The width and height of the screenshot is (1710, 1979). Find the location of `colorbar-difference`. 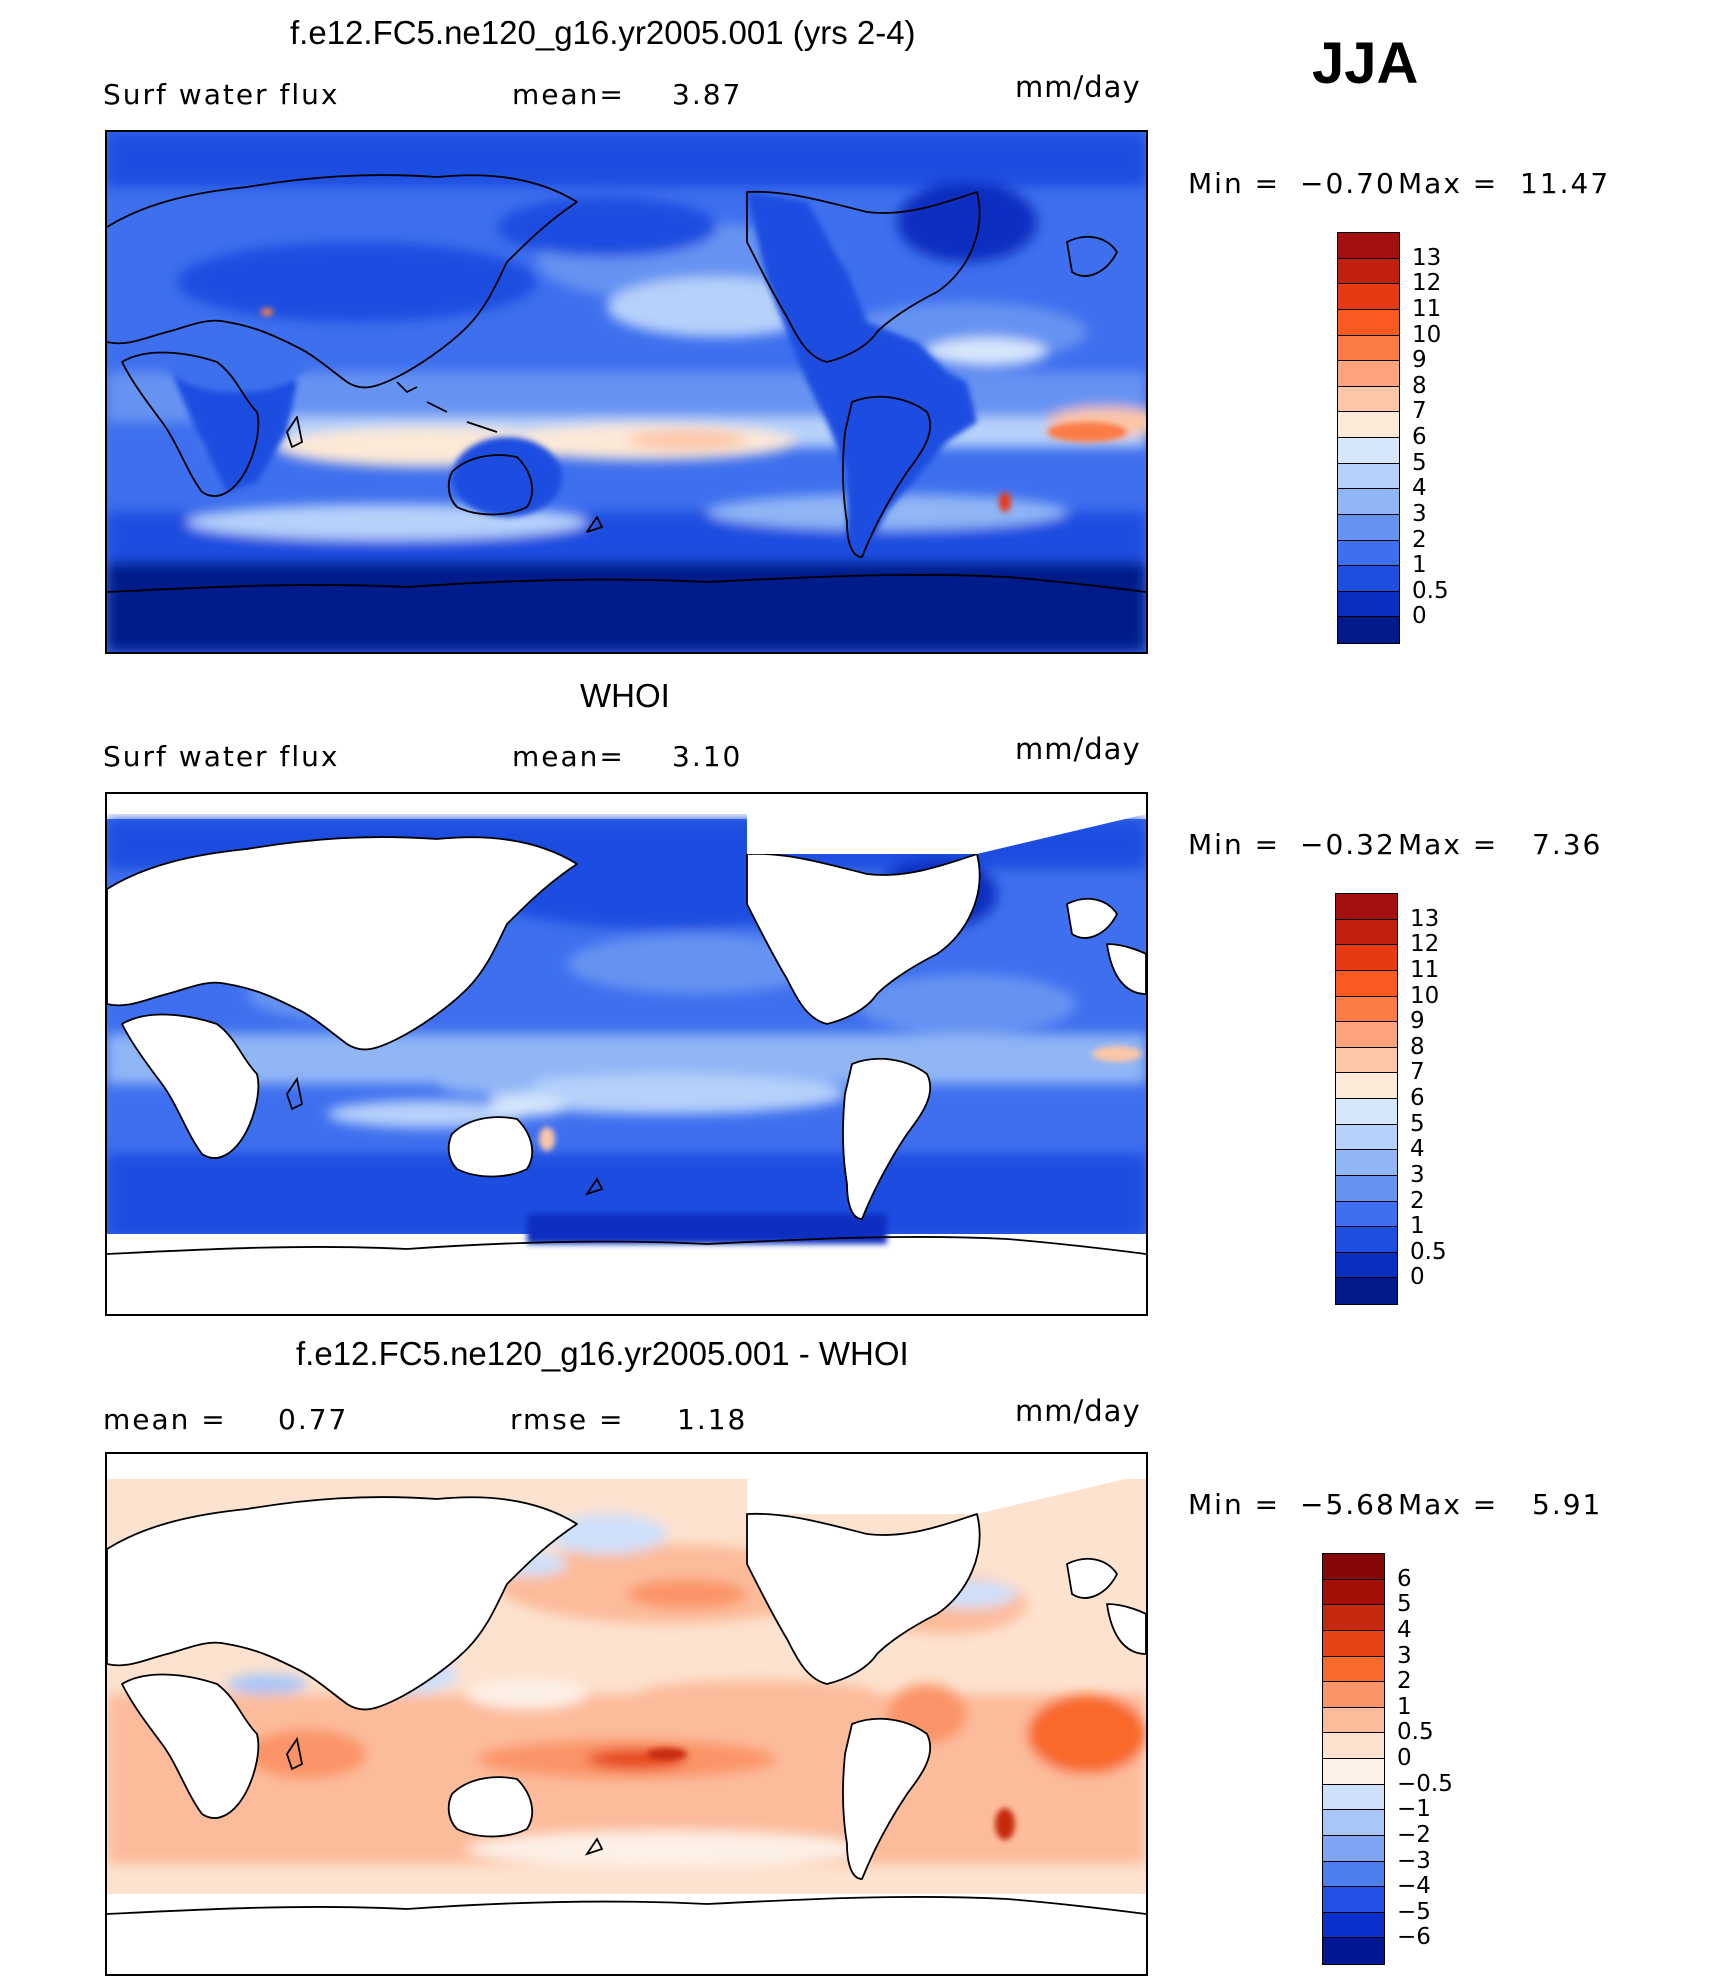

colorbar-difference is located at coordinates (1353, 1759).